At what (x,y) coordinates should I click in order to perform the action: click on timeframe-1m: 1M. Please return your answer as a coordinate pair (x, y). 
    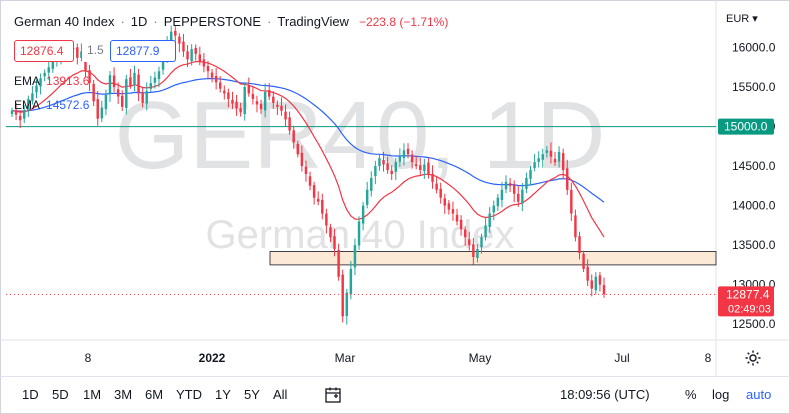
    Looking at the image, I should click on (92, 394).